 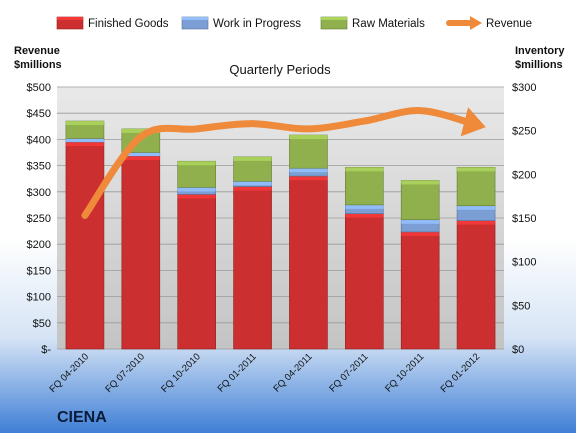 I want to click on left-tick-label: $-, so click(x=46, y=350).